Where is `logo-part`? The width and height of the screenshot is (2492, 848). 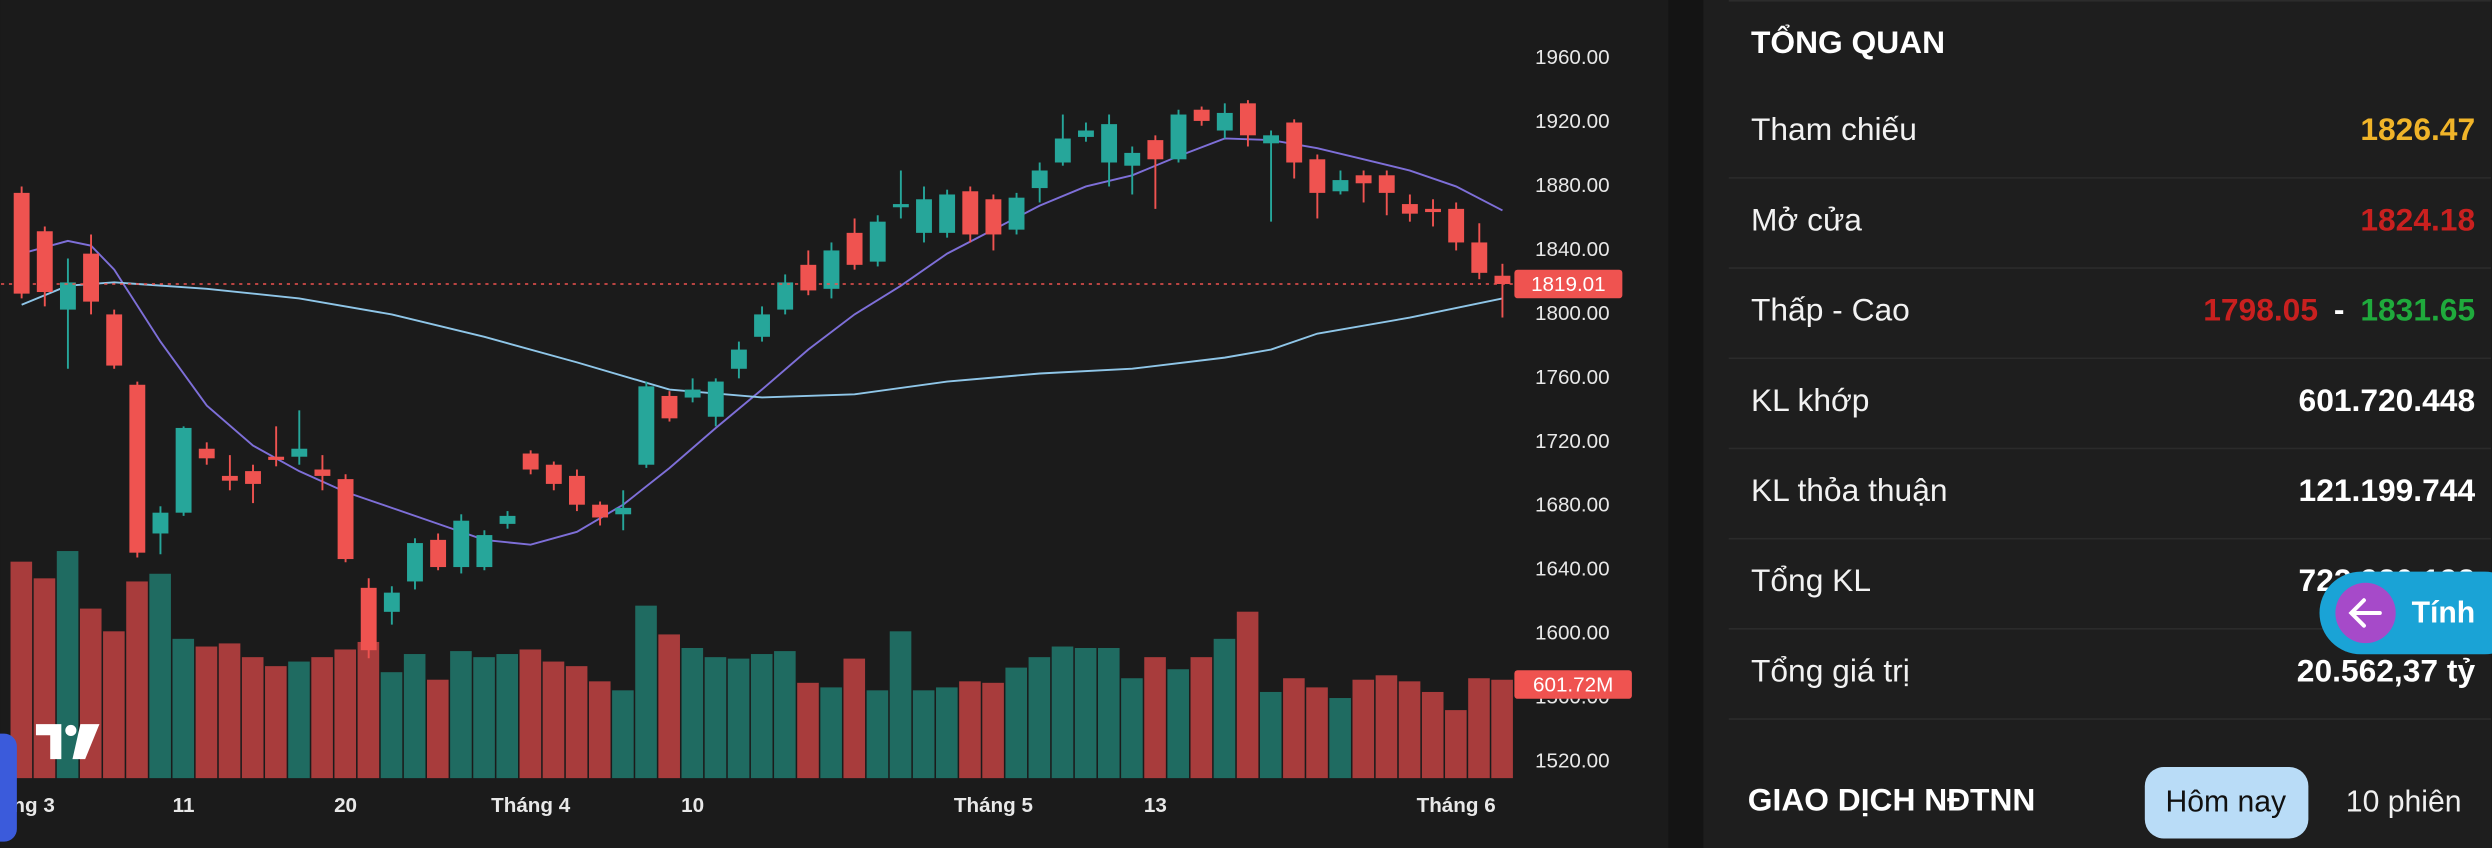 logo-part is located at coordinates (71, 730).